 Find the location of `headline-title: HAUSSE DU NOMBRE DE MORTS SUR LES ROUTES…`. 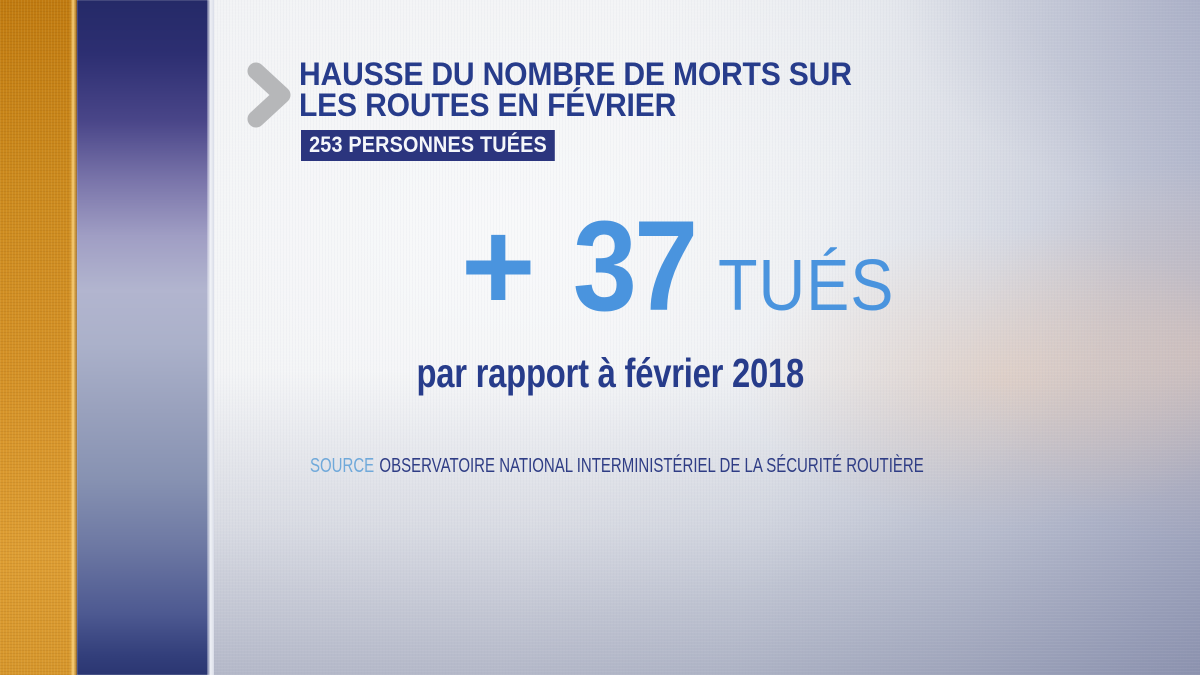

headline-title: HAUSSE DU NOMBRE DE MORTS SUR LES ROUTES… is located at coordinates (575, 89).